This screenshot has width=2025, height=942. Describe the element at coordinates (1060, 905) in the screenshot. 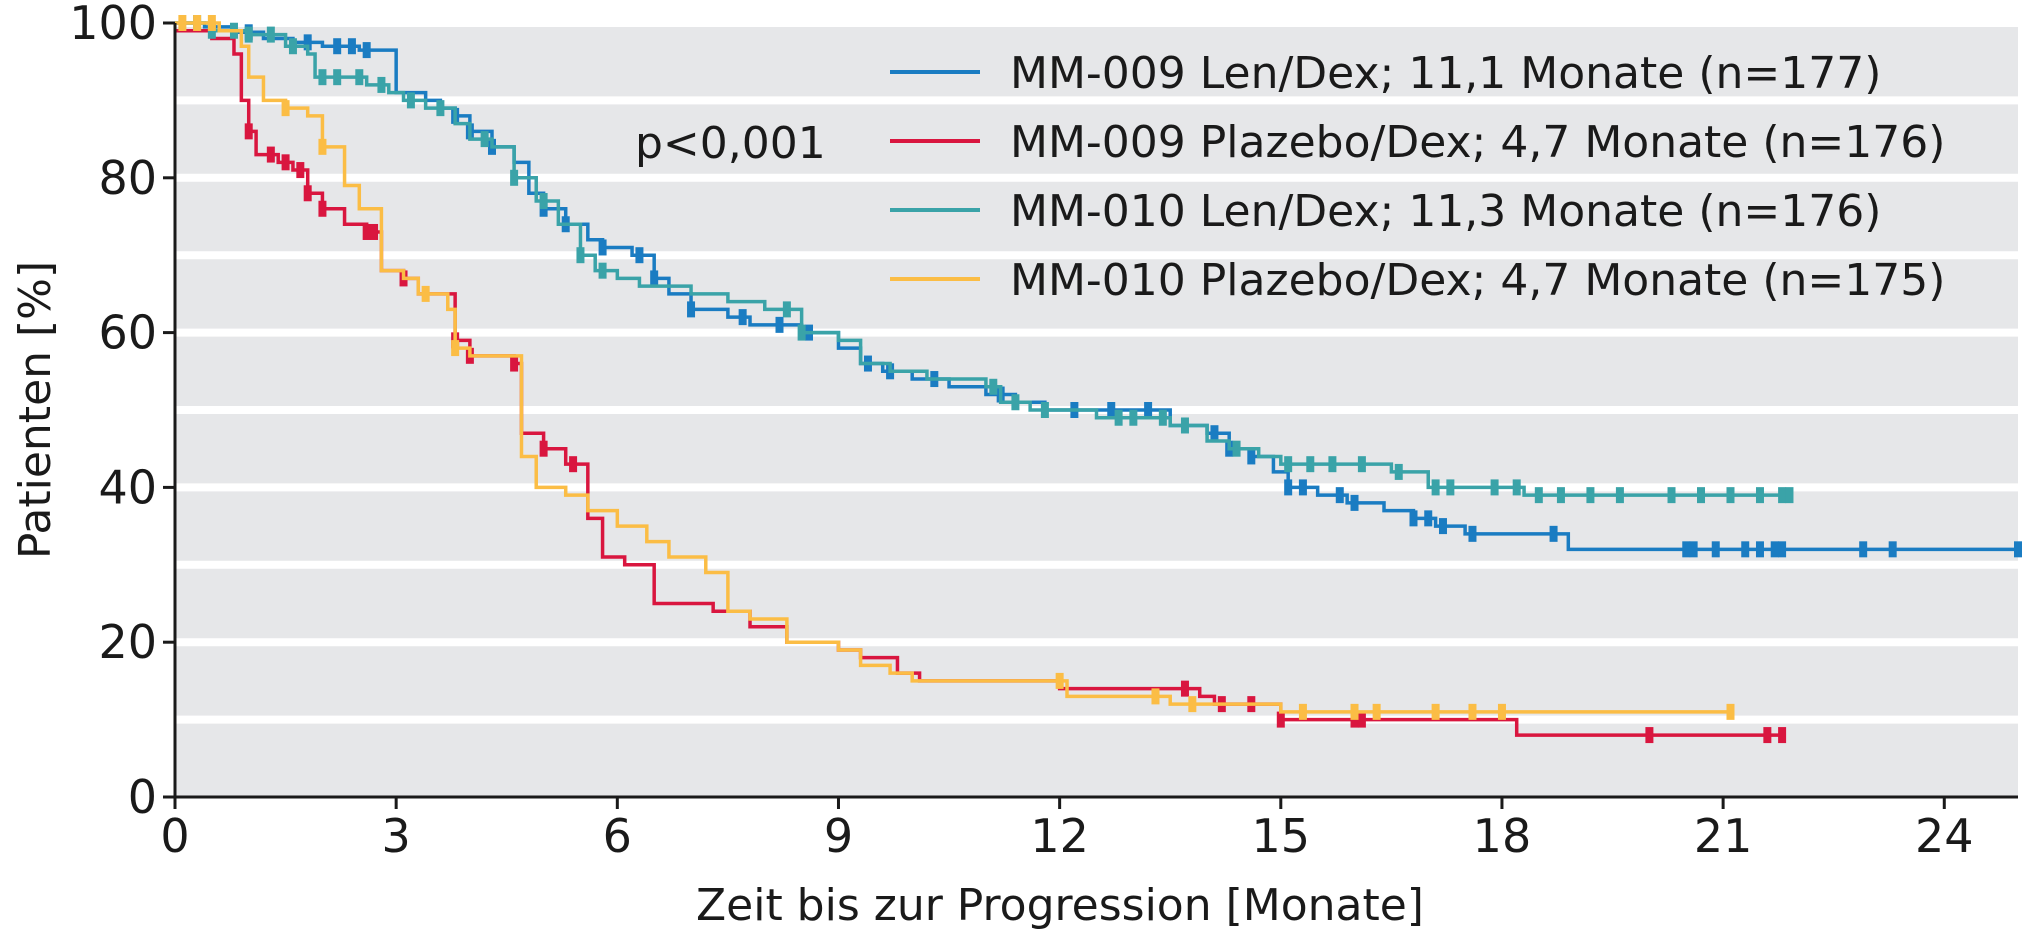

I see `x-axis-title: Zeit bis zur Progression [Monate]` at that location.